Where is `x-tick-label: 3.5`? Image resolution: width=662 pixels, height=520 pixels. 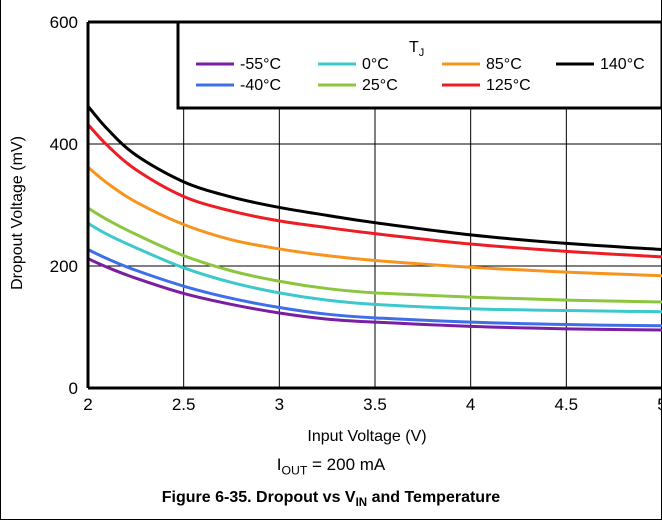 x-tick-label: 3.5 is located at coordinates (375, 404).